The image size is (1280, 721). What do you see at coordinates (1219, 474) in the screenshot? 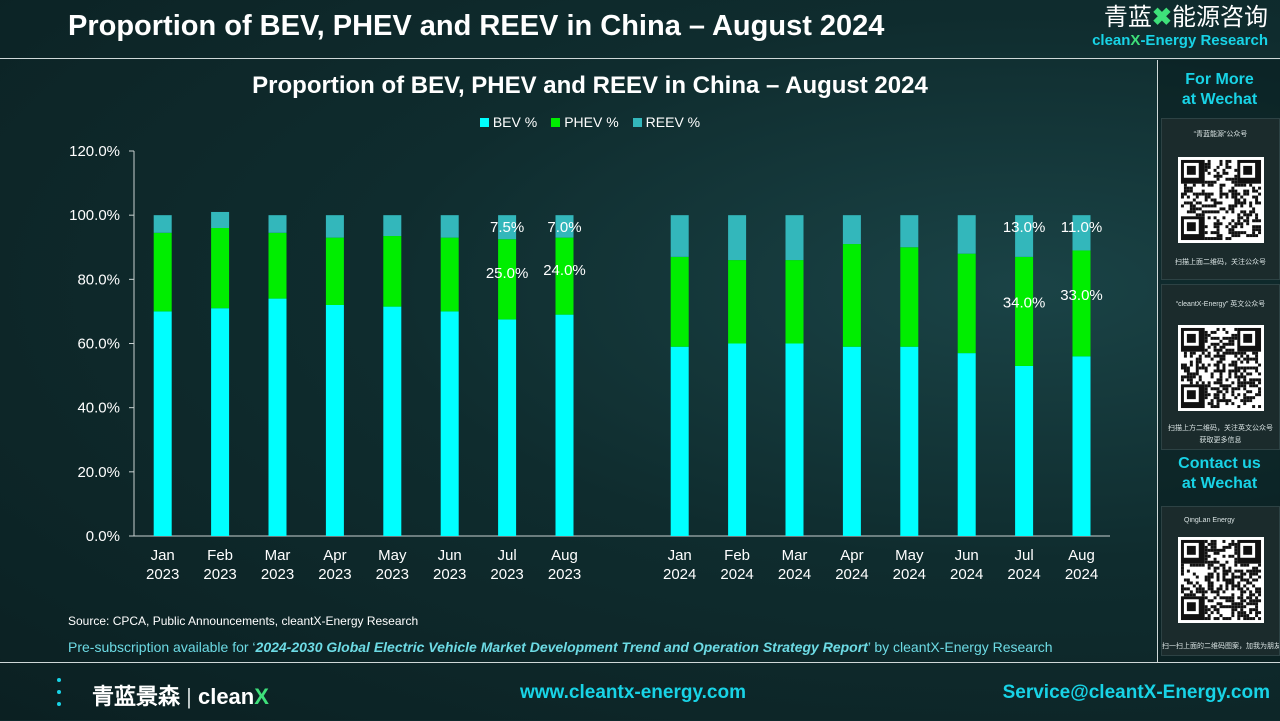
I see `contact-heading: Contact us at Wechat` at bounding box center [1219, 474].